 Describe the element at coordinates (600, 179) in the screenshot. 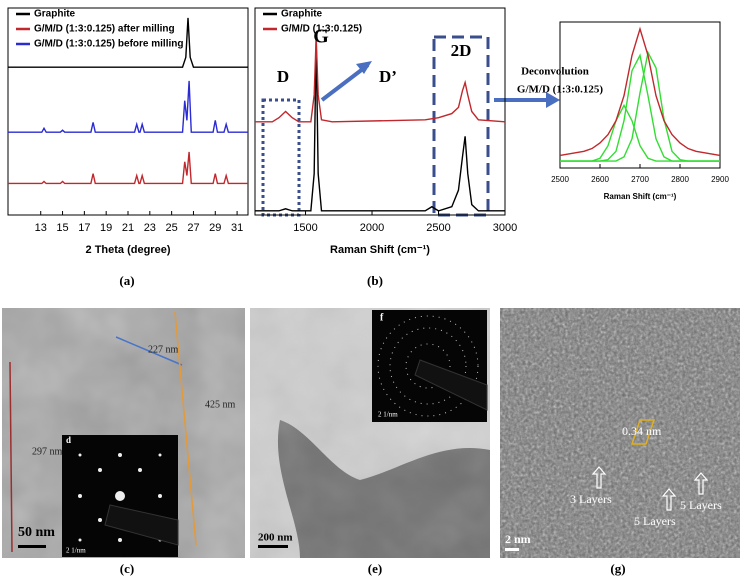

I see `x-tick-label: 2600` at that location.